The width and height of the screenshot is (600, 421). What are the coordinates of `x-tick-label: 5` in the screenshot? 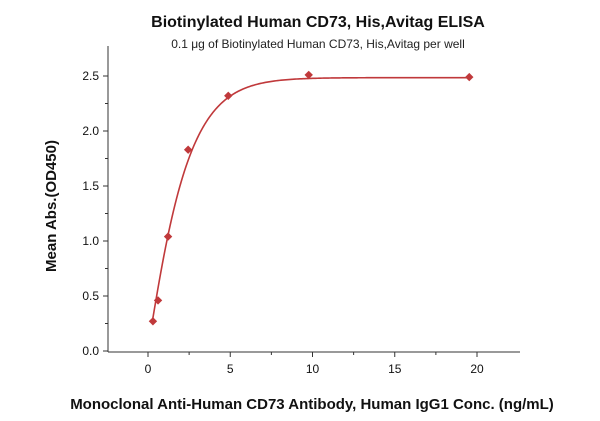 It's located at (230, 369).